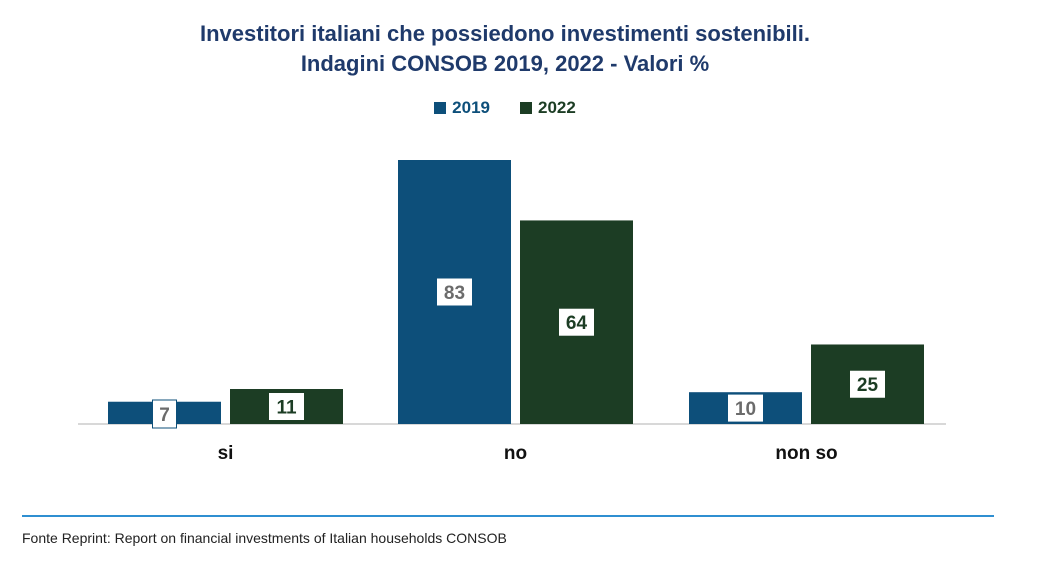  What do you see at coordinates (505, 63) in the screenshot?
I see `chart-title-line2: Indagini CONSOB 2019, 2022 - Valori %` at bounding box center [505, 63].